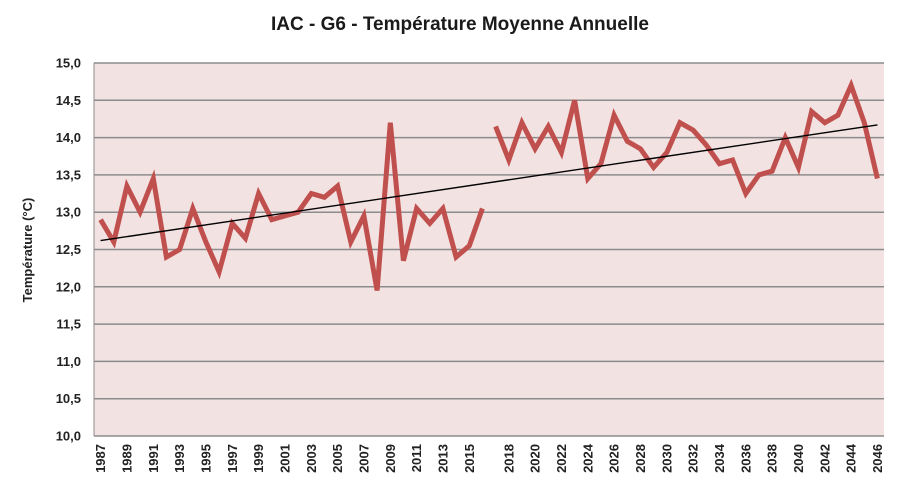 This screenshot has width=920, height=502. Describe the element at coordinates (232, 458) in the screenshot. I see `x-tick-label: 1997` at that location.